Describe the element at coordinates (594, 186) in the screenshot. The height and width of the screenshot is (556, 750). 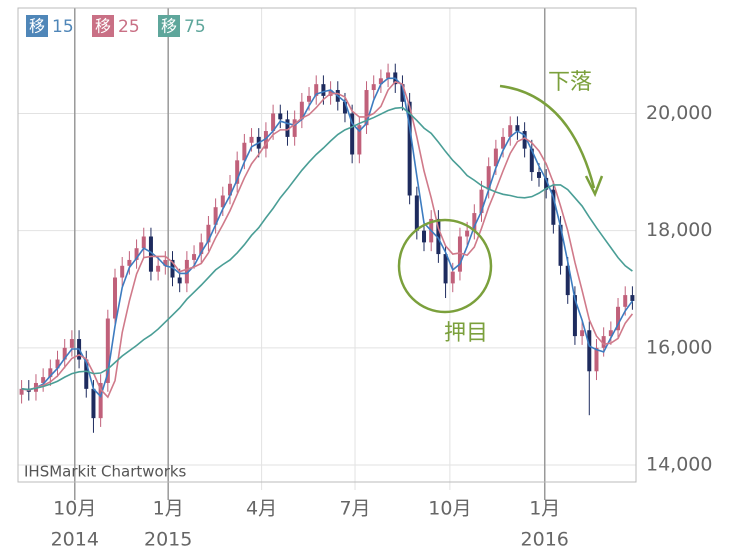
I see `arrow-head` at that location.